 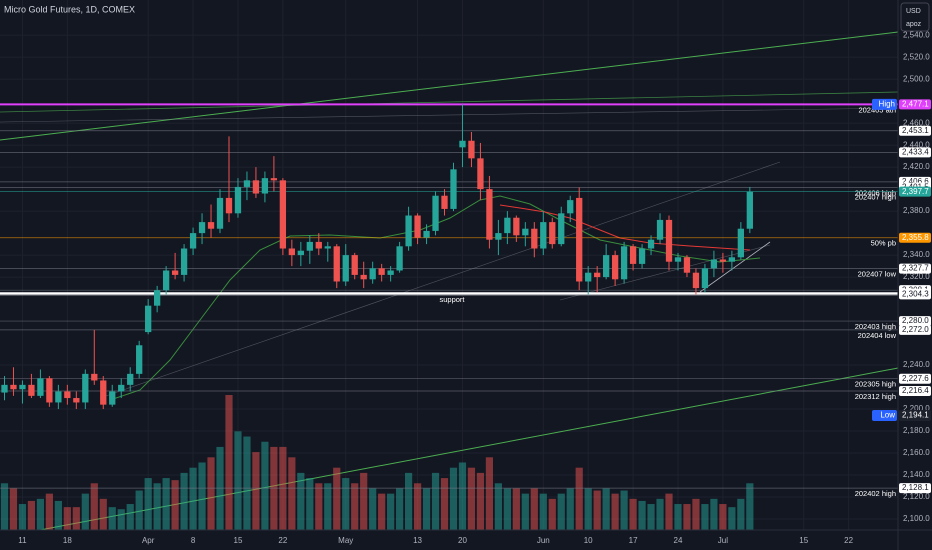 I want to click on x-tick-label: Jul, so click(x=723, y=540).